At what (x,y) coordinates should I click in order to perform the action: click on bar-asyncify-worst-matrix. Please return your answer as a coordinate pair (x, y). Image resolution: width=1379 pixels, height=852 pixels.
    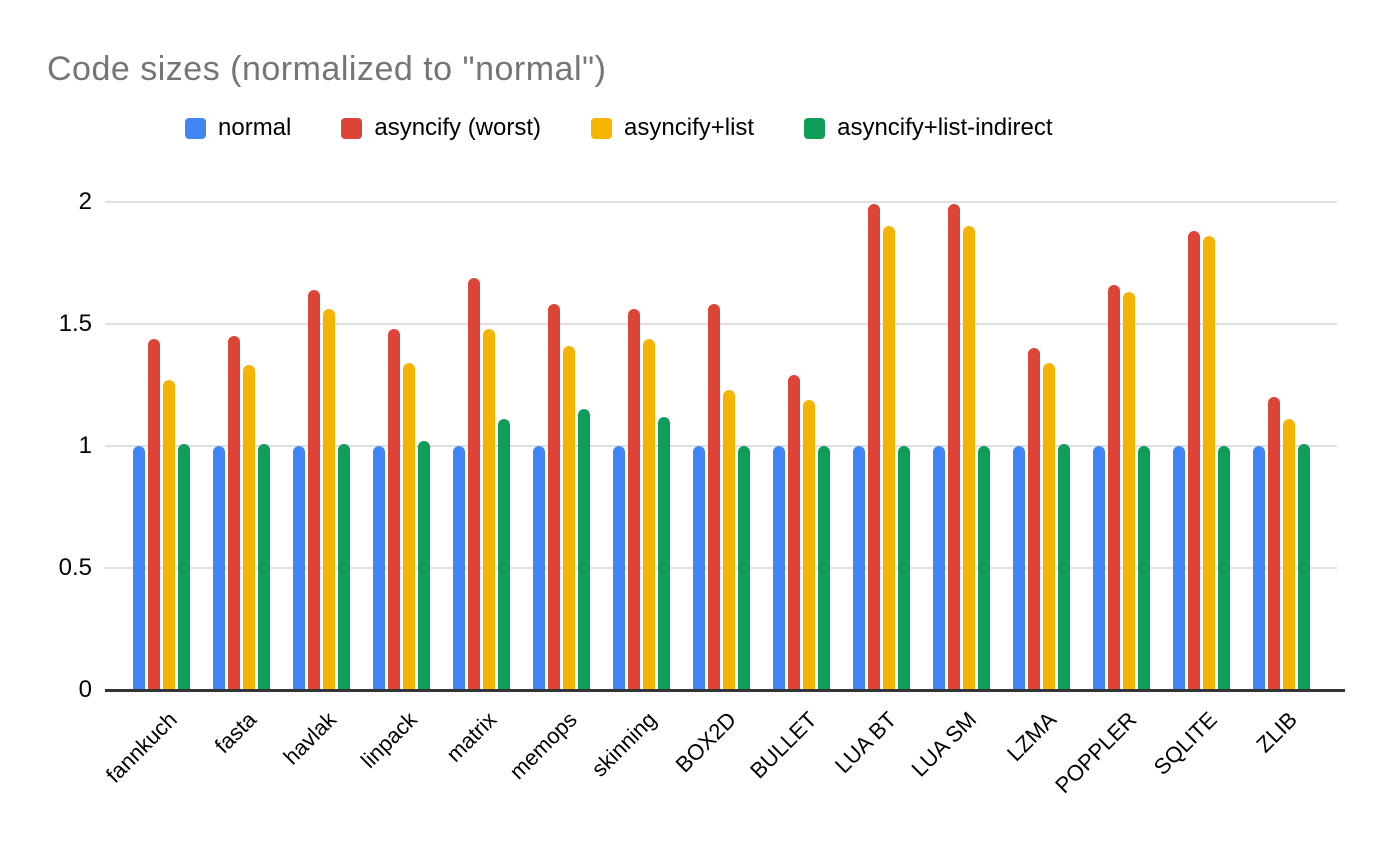
    Looking at the image, I should click on (473, 484).